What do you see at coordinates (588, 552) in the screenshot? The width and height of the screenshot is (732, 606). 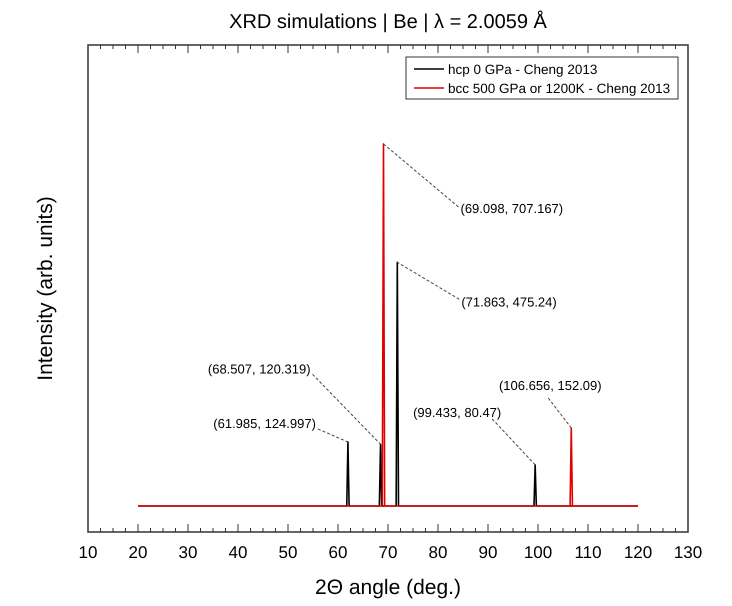 I see `x-tick-label: 110` at bounding box center [588, 552].